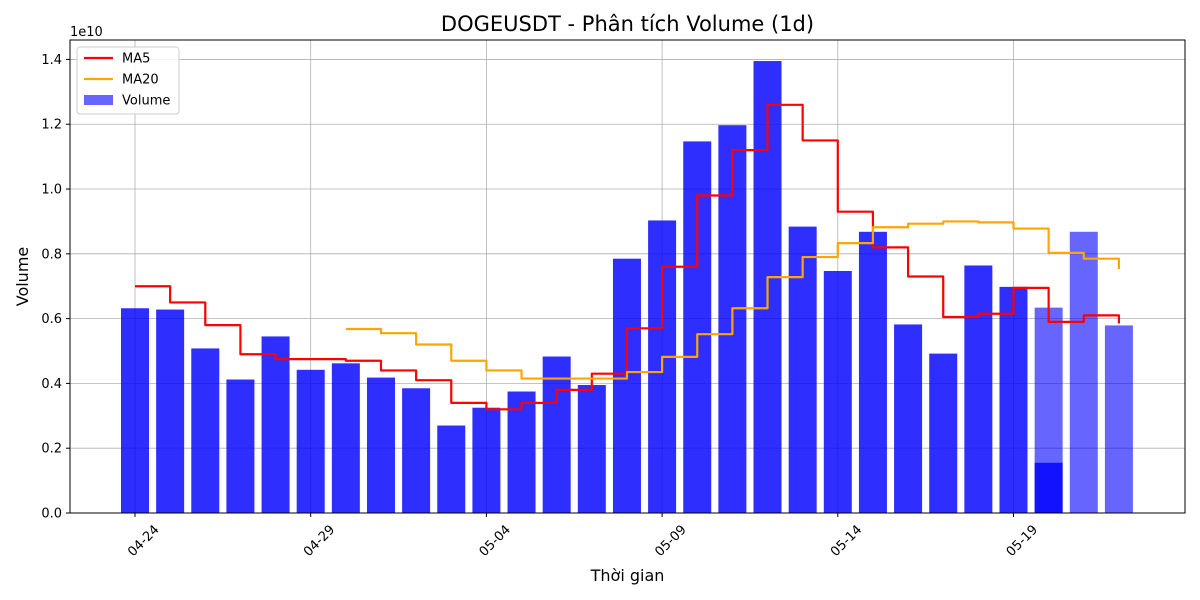 The height and width of the screenshot is (600, 1200). Describe the element at coordinates (627, 24) in the screenshot. I see `chart-title: DOGEUSDT - Phân tích Volume (1d)` at that location.